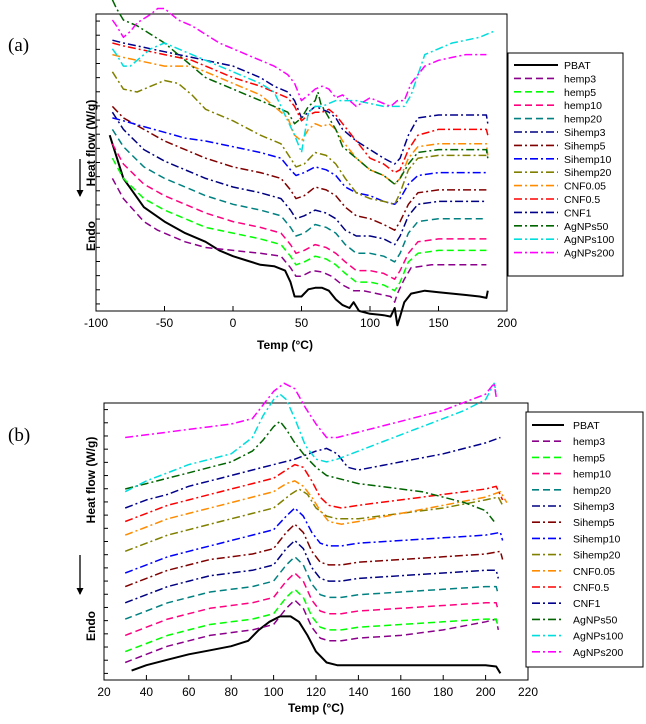  I want to click on panel-a-series-hemp20, so click(299, 195).